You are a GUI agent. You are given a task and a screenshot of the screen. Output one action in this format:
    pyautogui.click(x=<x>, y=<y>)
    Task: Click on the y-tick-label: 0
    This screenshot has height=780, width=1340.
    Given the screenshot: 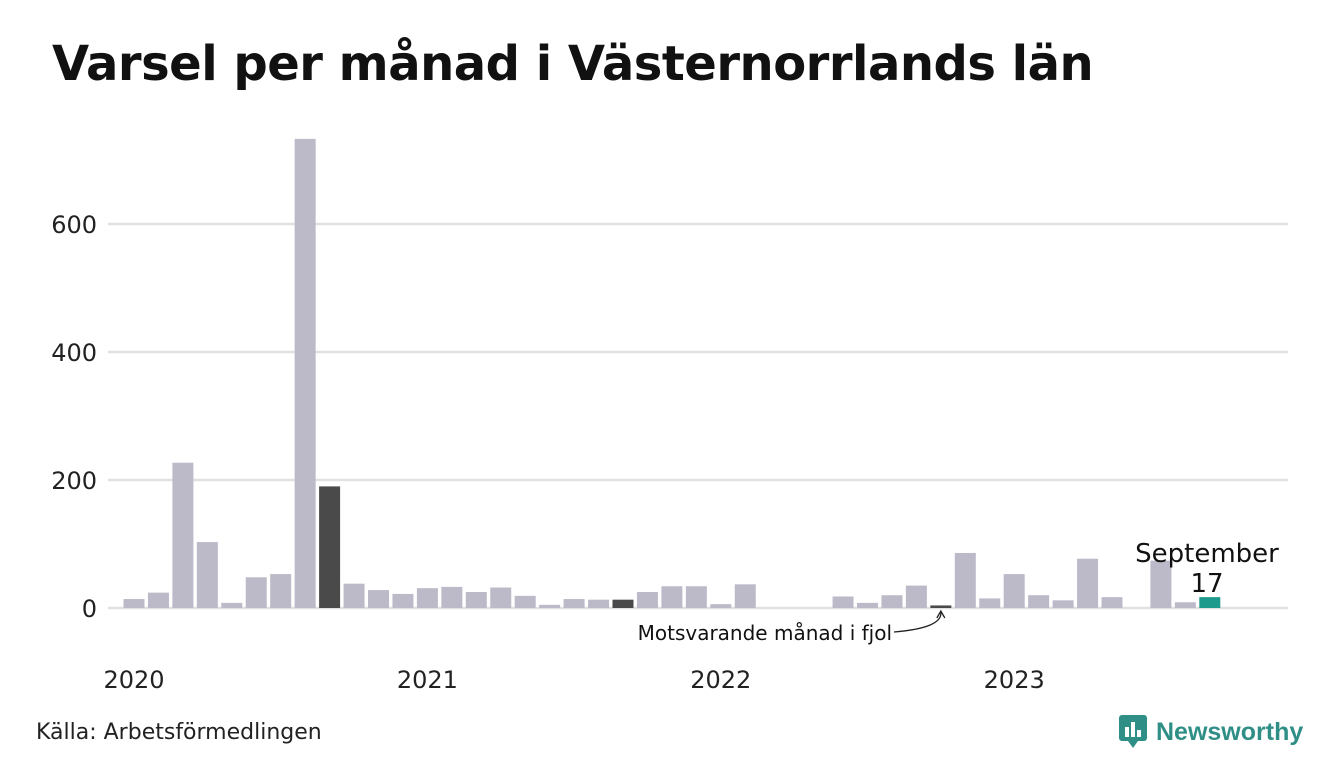 What is the action you would take?
    pyautogui.click(x=89, y=609)
    